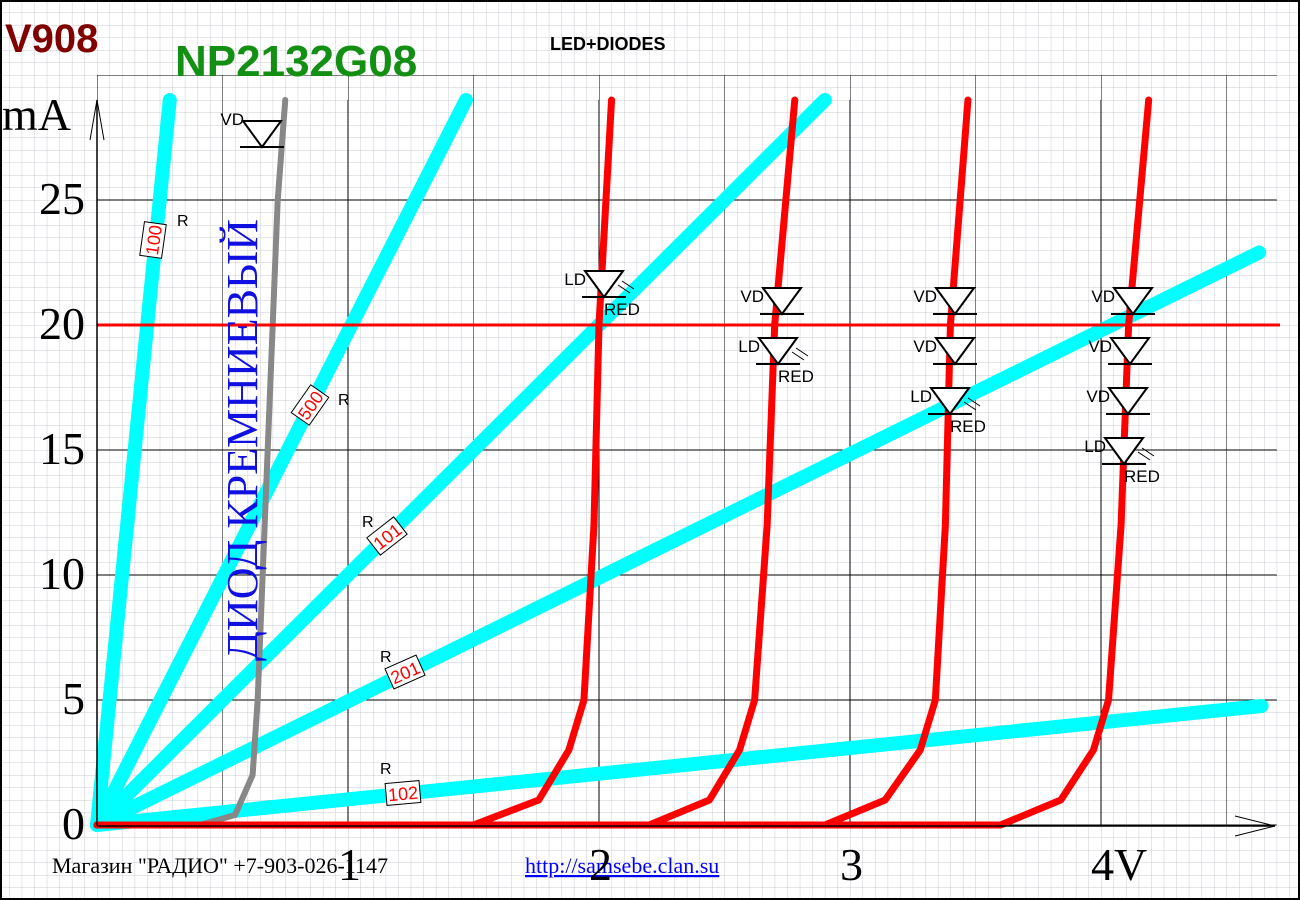  What do you see at coordinates (62, 448) in the screenshot?
I see `y-tick-label: 15` at bounding box center [62, 448].